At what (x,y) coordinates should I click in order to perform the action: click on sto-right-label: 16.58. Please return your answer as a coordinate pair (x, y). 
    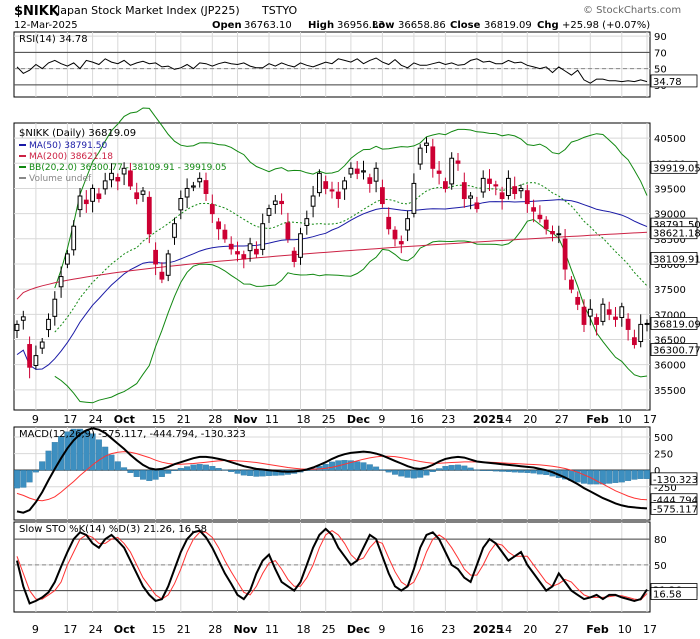
    Looking at the image, I should click on (667, 595).